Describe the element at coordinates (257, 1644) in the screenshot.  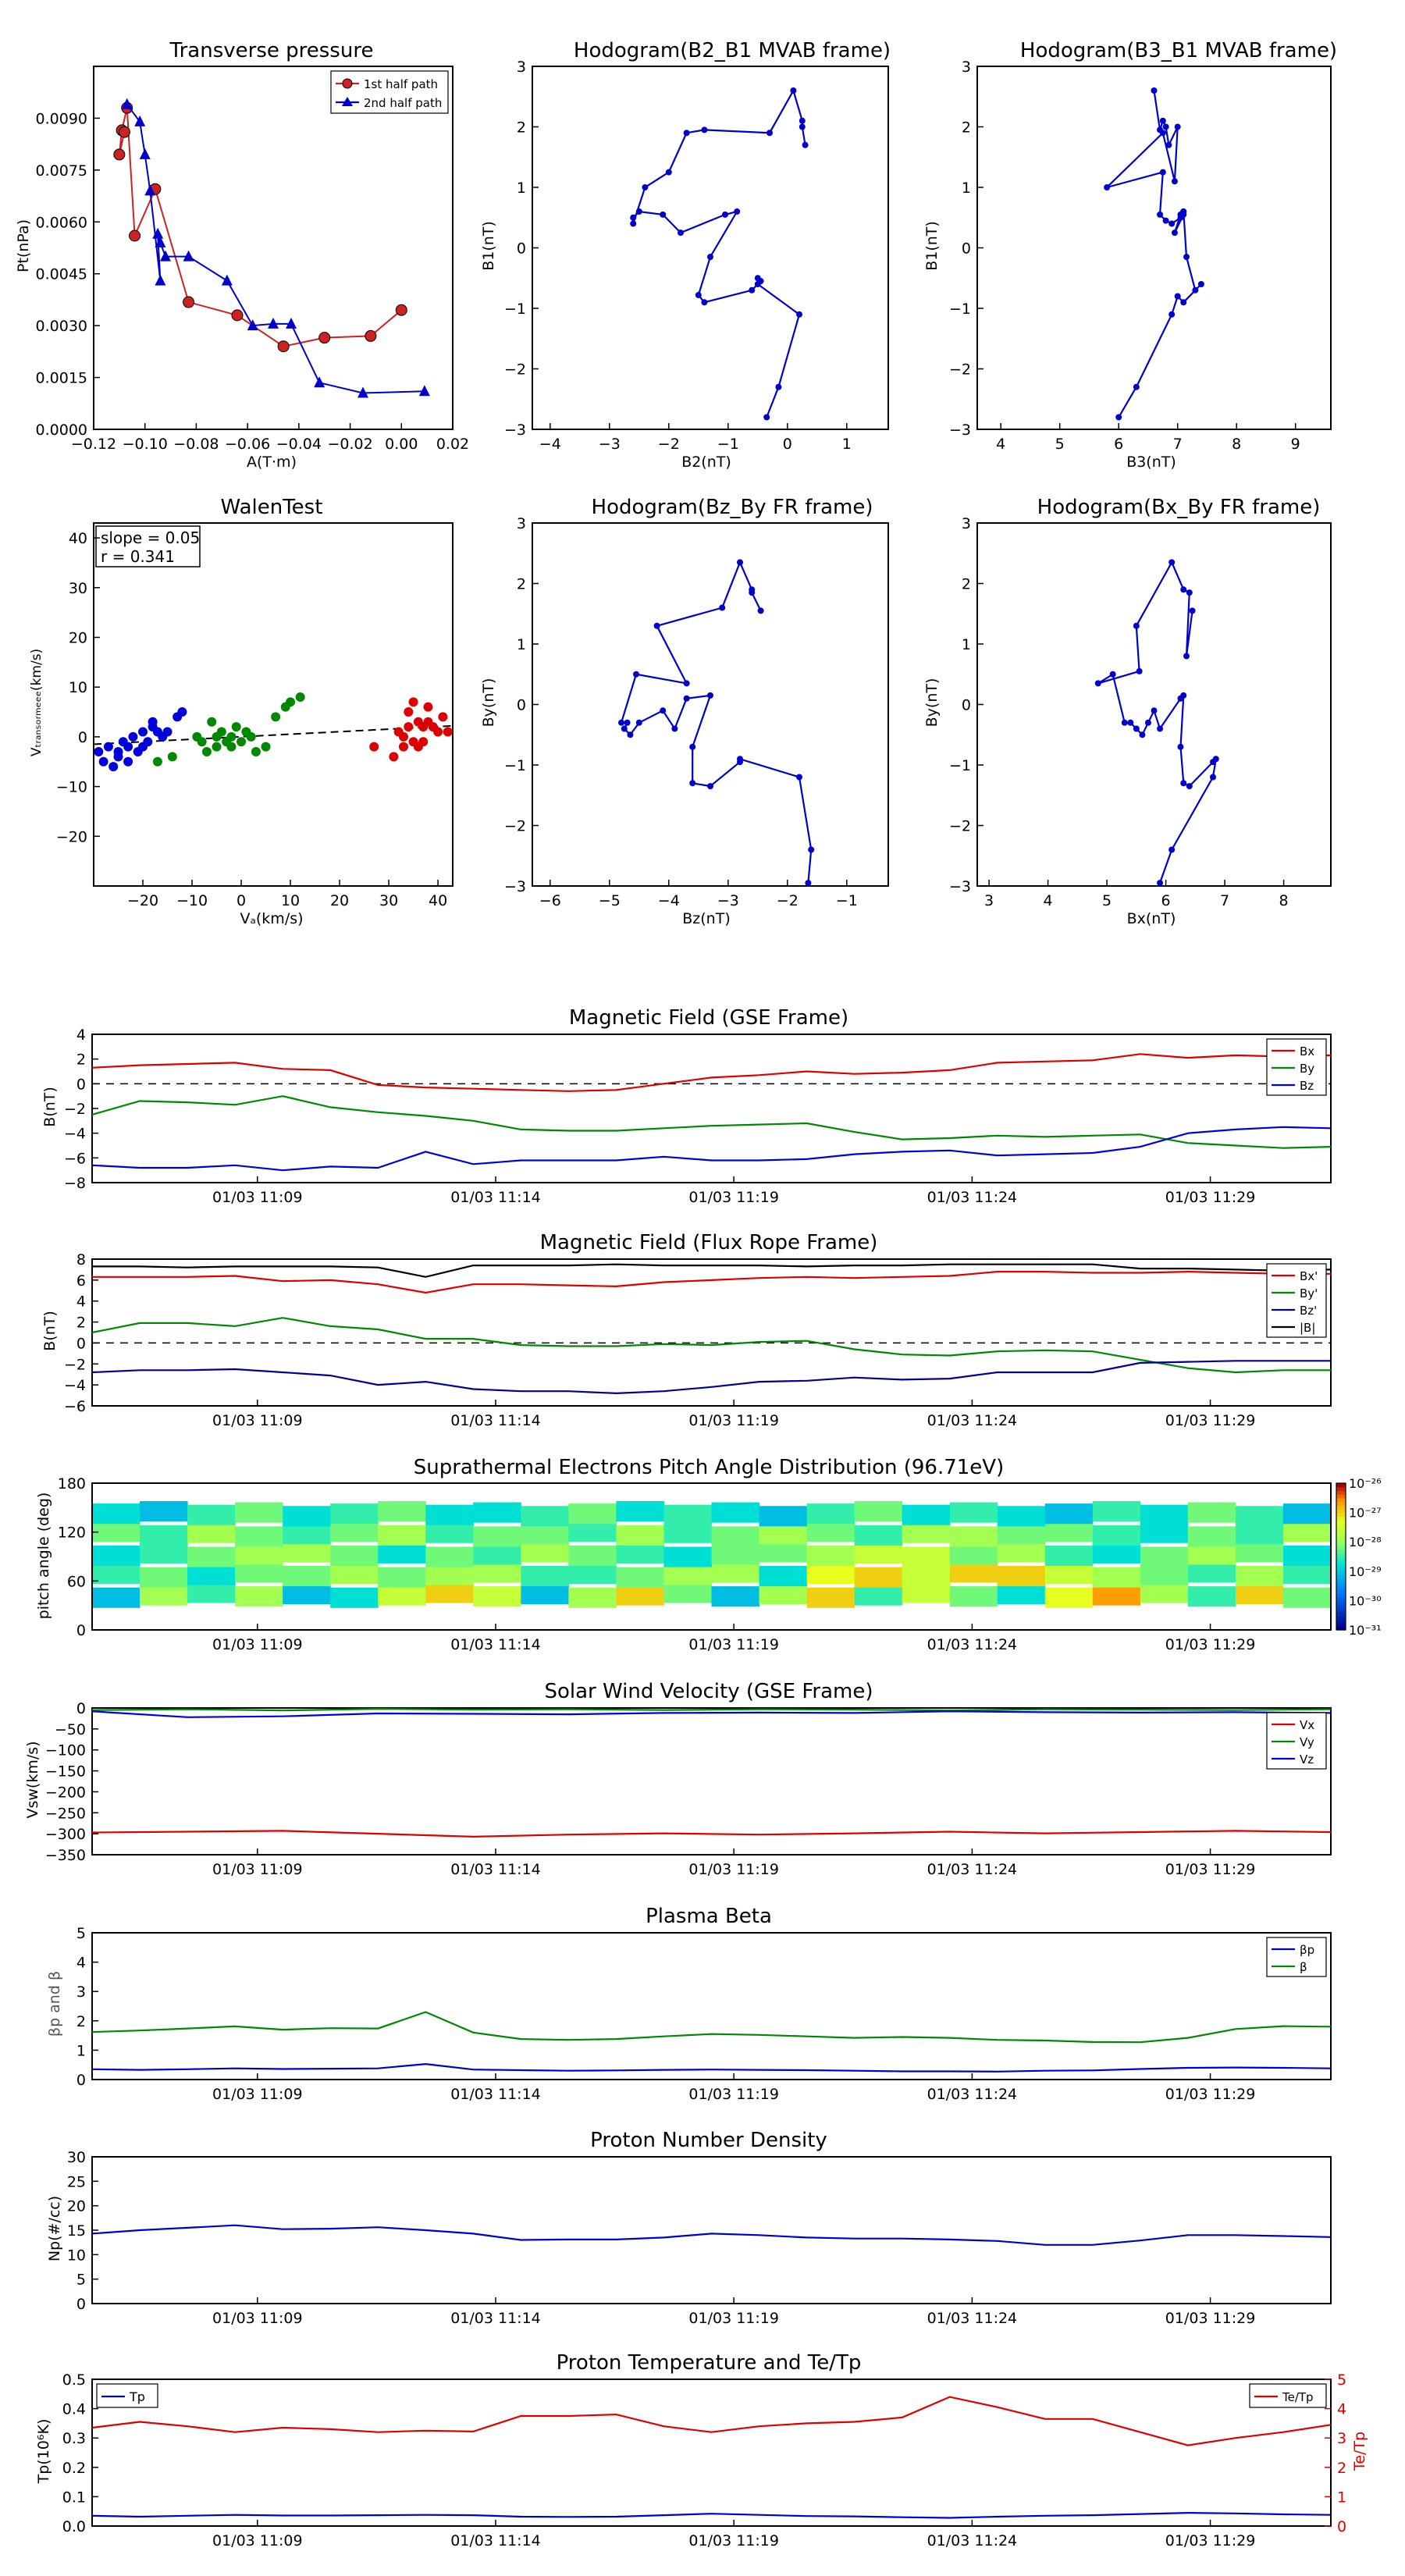
I see `pad-xtick-label: 01/03 11:09` at that location.